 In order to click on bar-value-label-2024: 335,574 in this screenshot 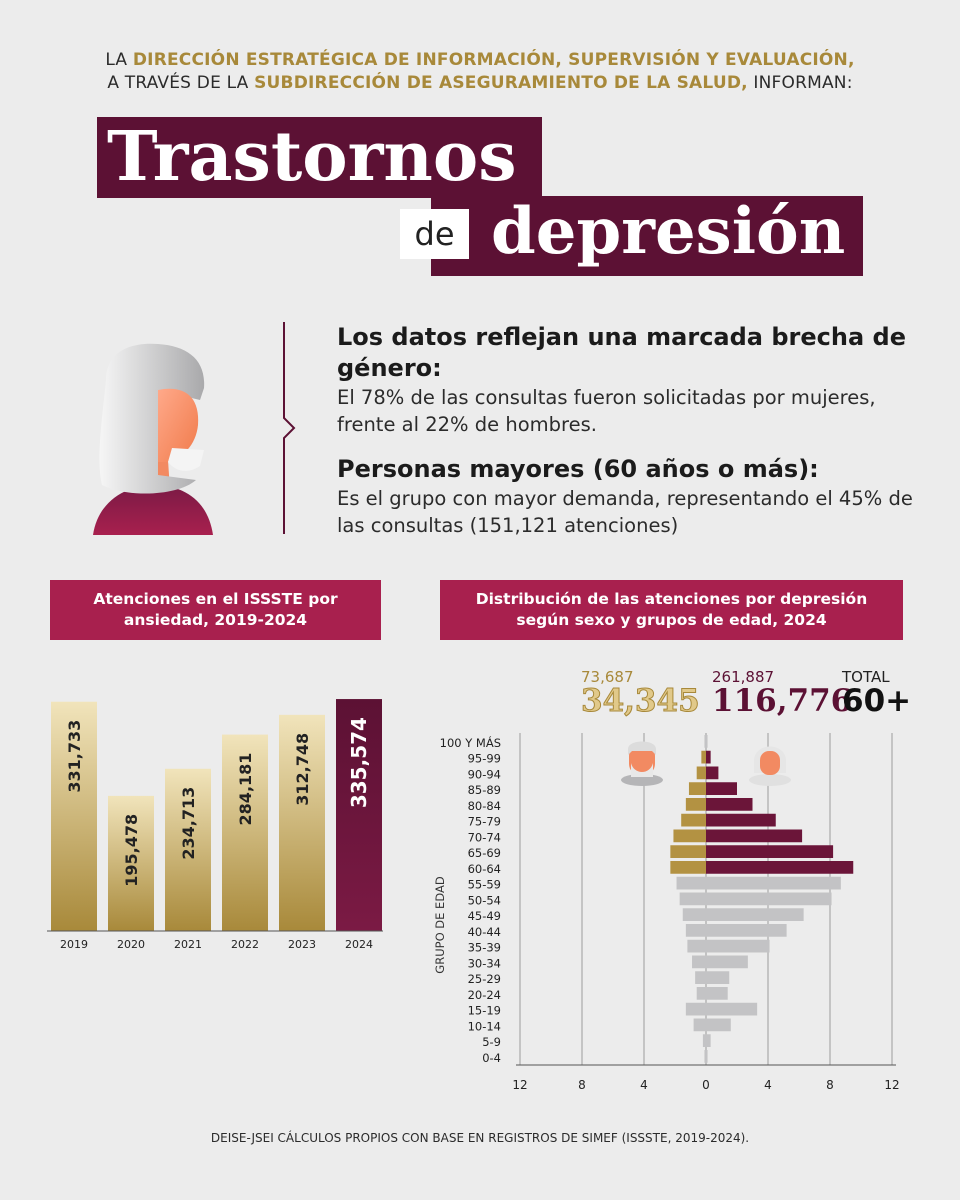, I will do `click(359, 762)`.